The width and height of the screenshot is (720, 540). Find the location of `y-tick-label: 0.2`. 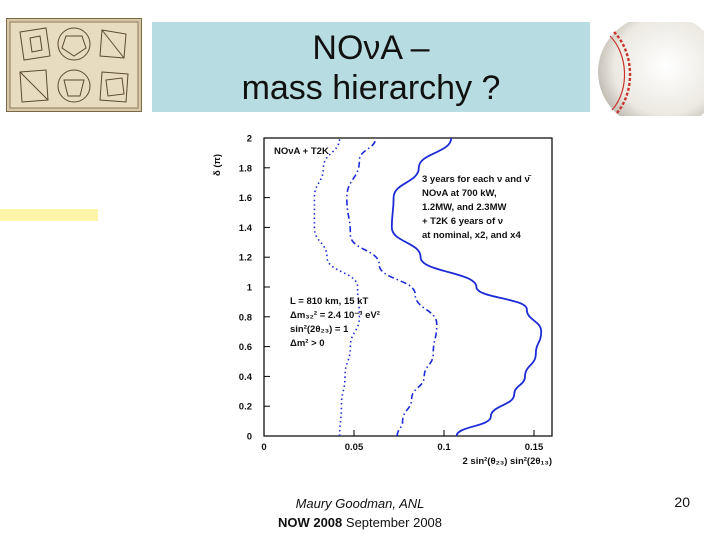

y-tick-label: 0.2 is located at coordinates (245, 407).